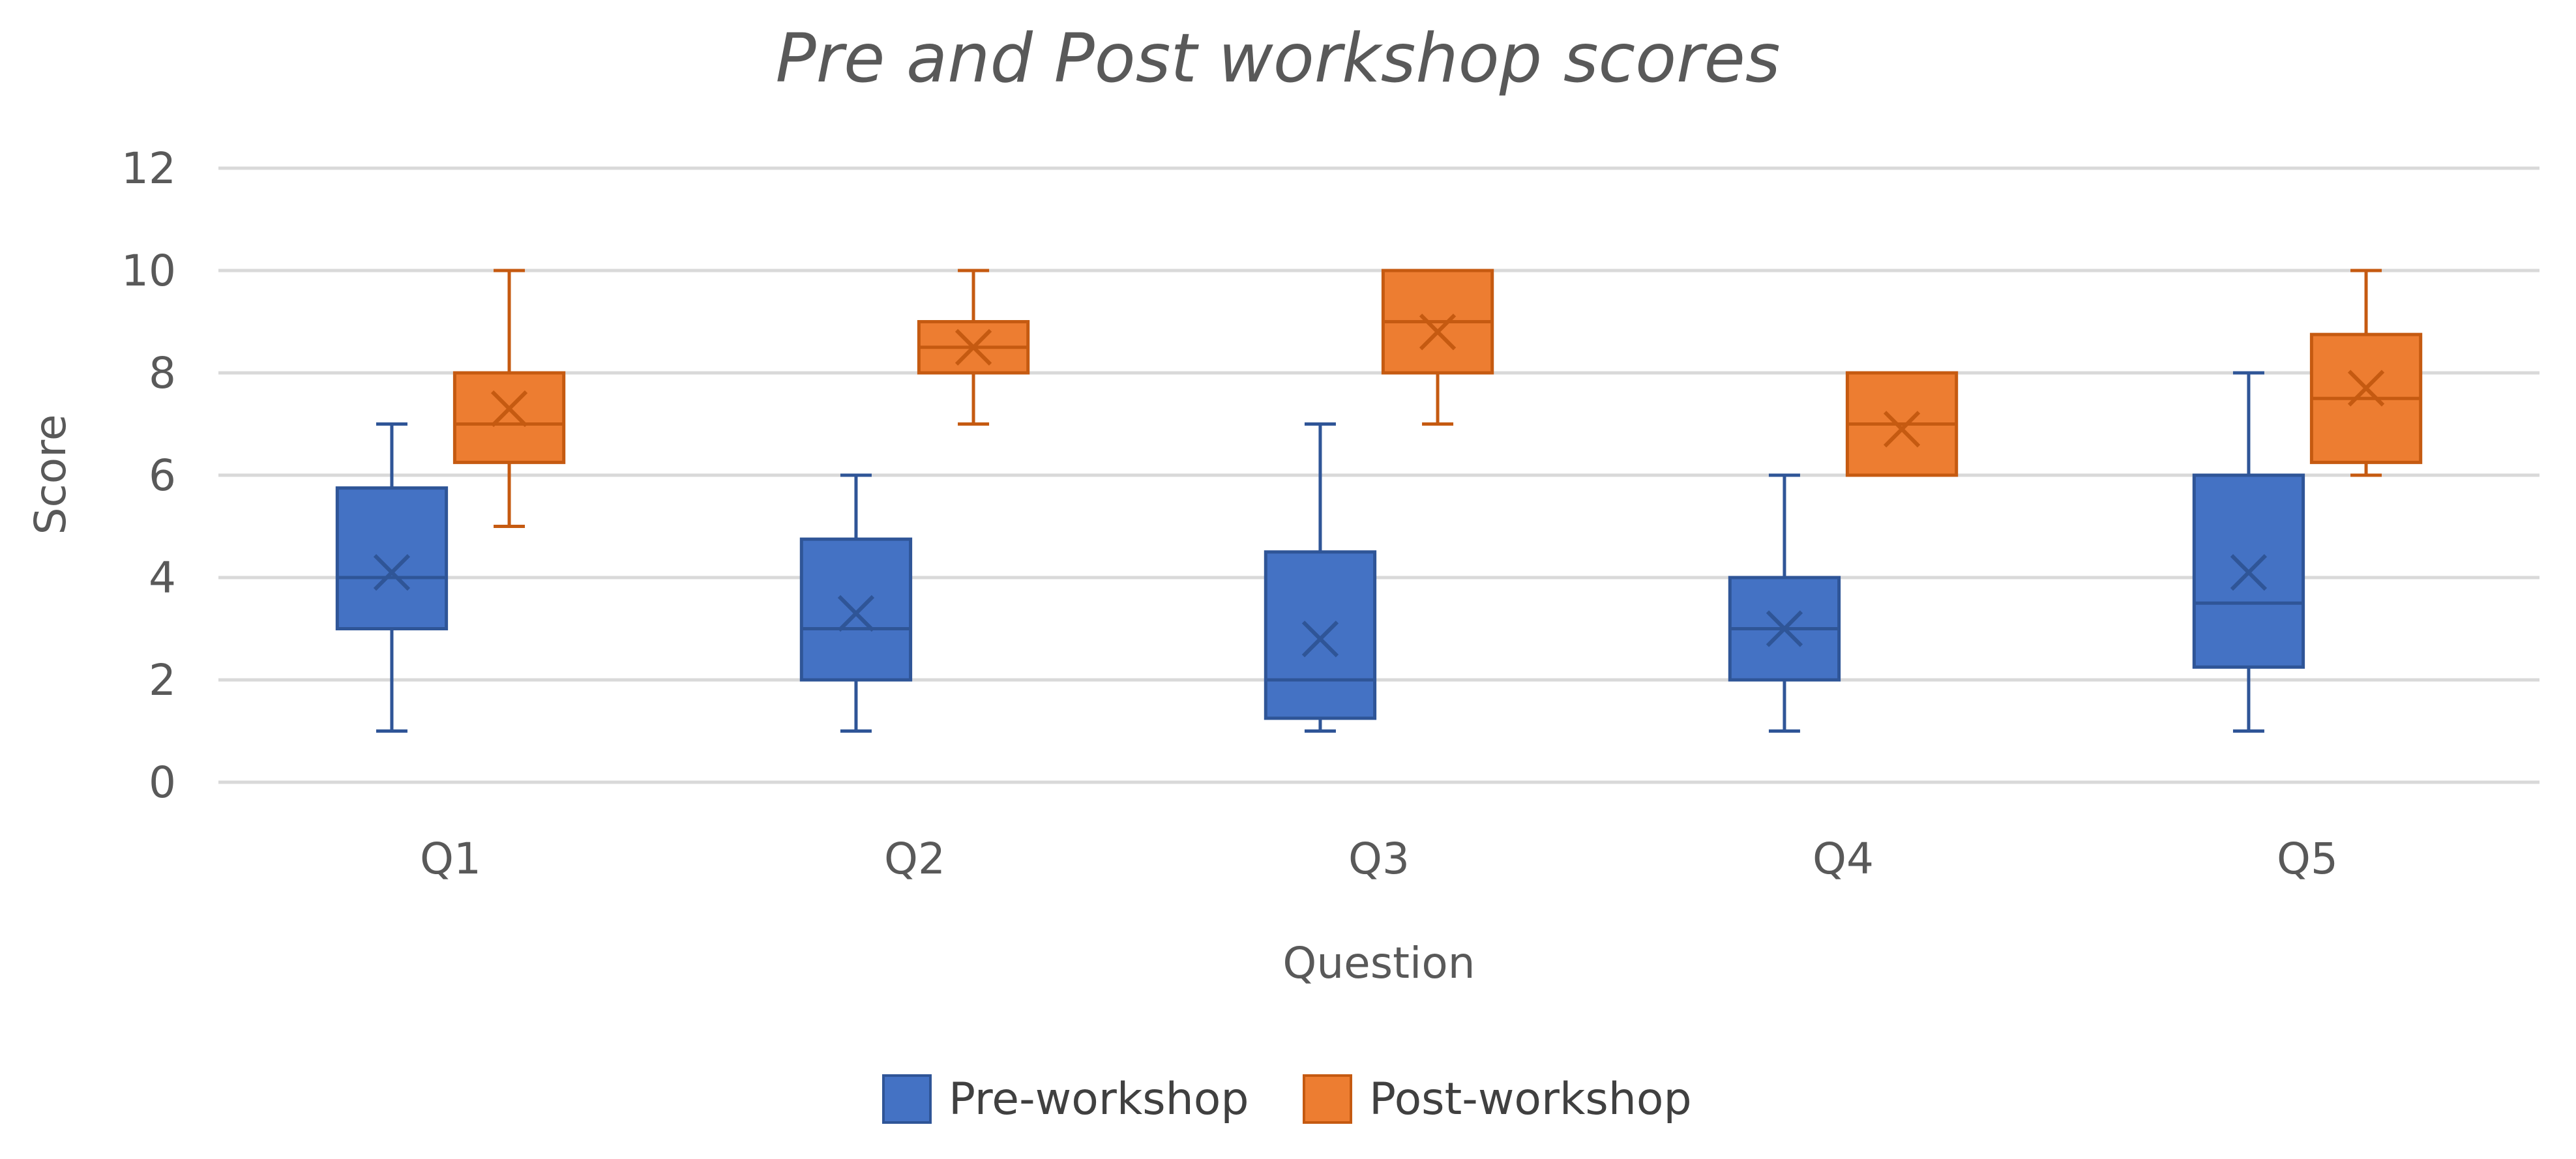  Describe the element at coordinates (1099, 1099) in the screenshot. I see `legend-label: Pre-workshop` at that location.